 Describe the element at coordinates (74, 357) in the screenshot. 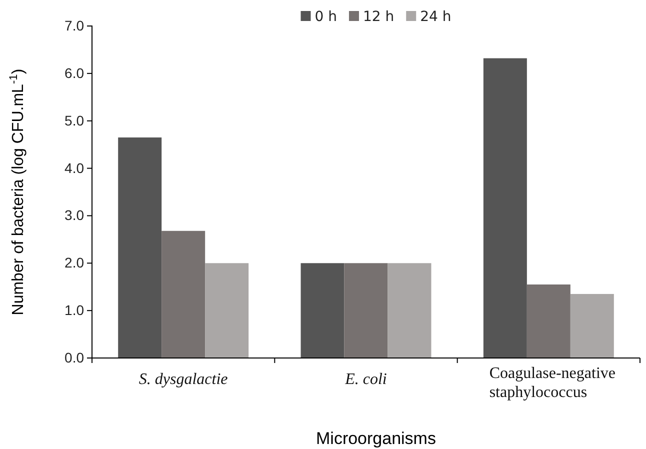

I see `y-tick-label: 0.0` at that location.